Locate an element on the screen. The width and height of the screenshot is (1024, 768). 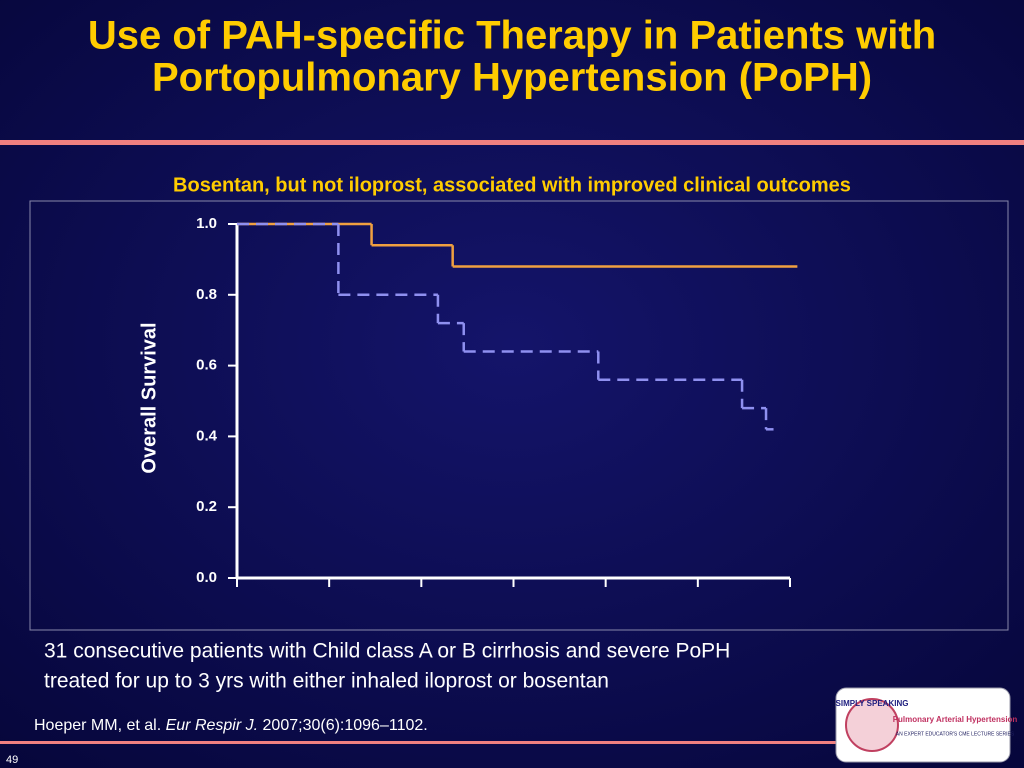
footer-line is located at coordinates (418, 742).